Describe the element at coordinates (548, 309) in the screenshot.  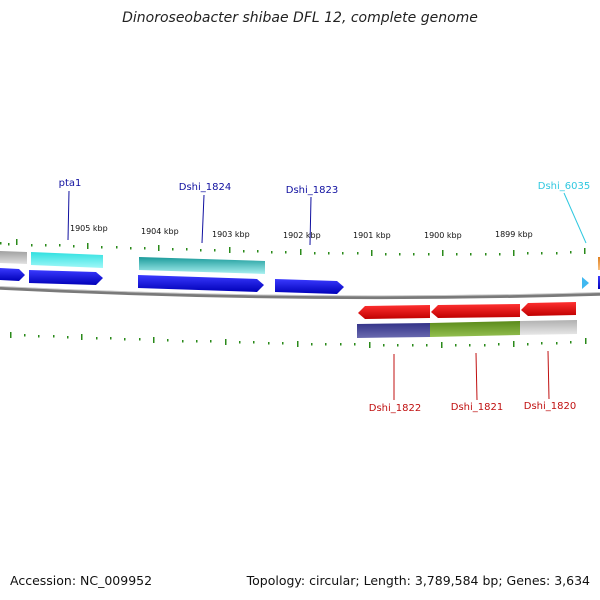
I see `gene-arrow-dshi1820` at that location.